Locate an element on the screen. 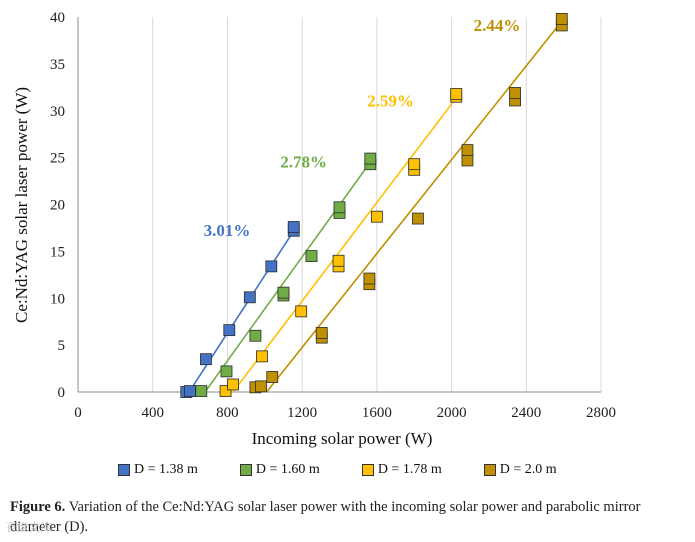  x-tick-label: 800 is located at coordinates (227, 413).